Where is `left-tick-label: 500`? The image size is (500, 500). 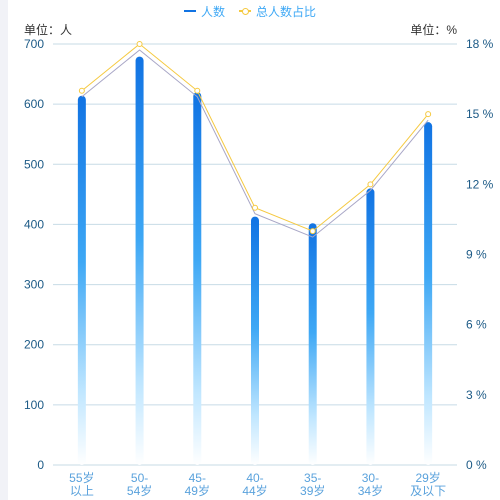 left-tick-label: 500 is located at coordinates (34, 164).